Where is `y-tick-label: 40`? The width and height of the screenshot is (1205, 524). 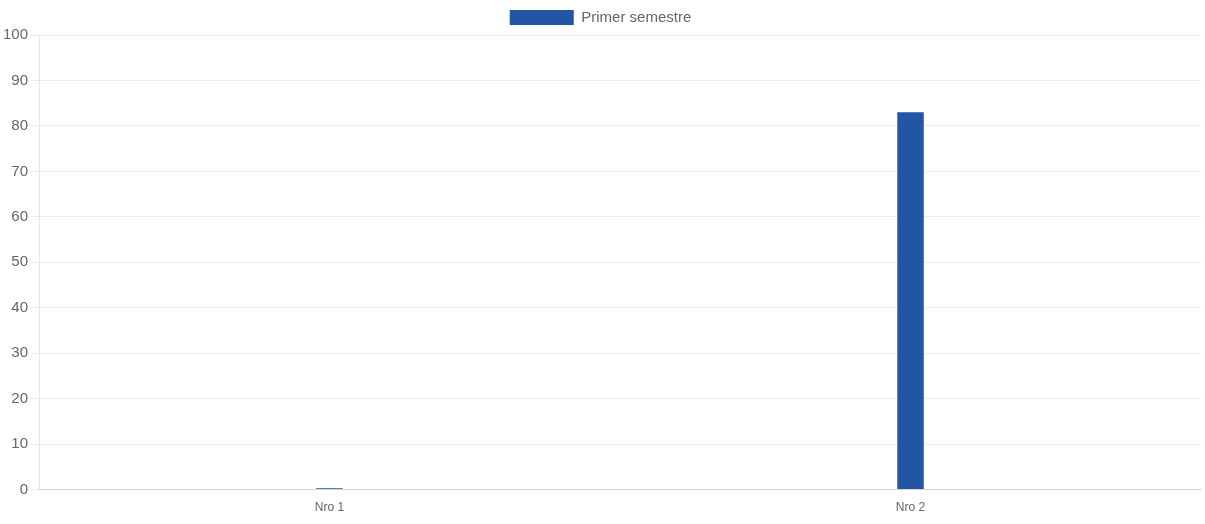 y-tick-label: 40 is located at coordinates (20, 306).